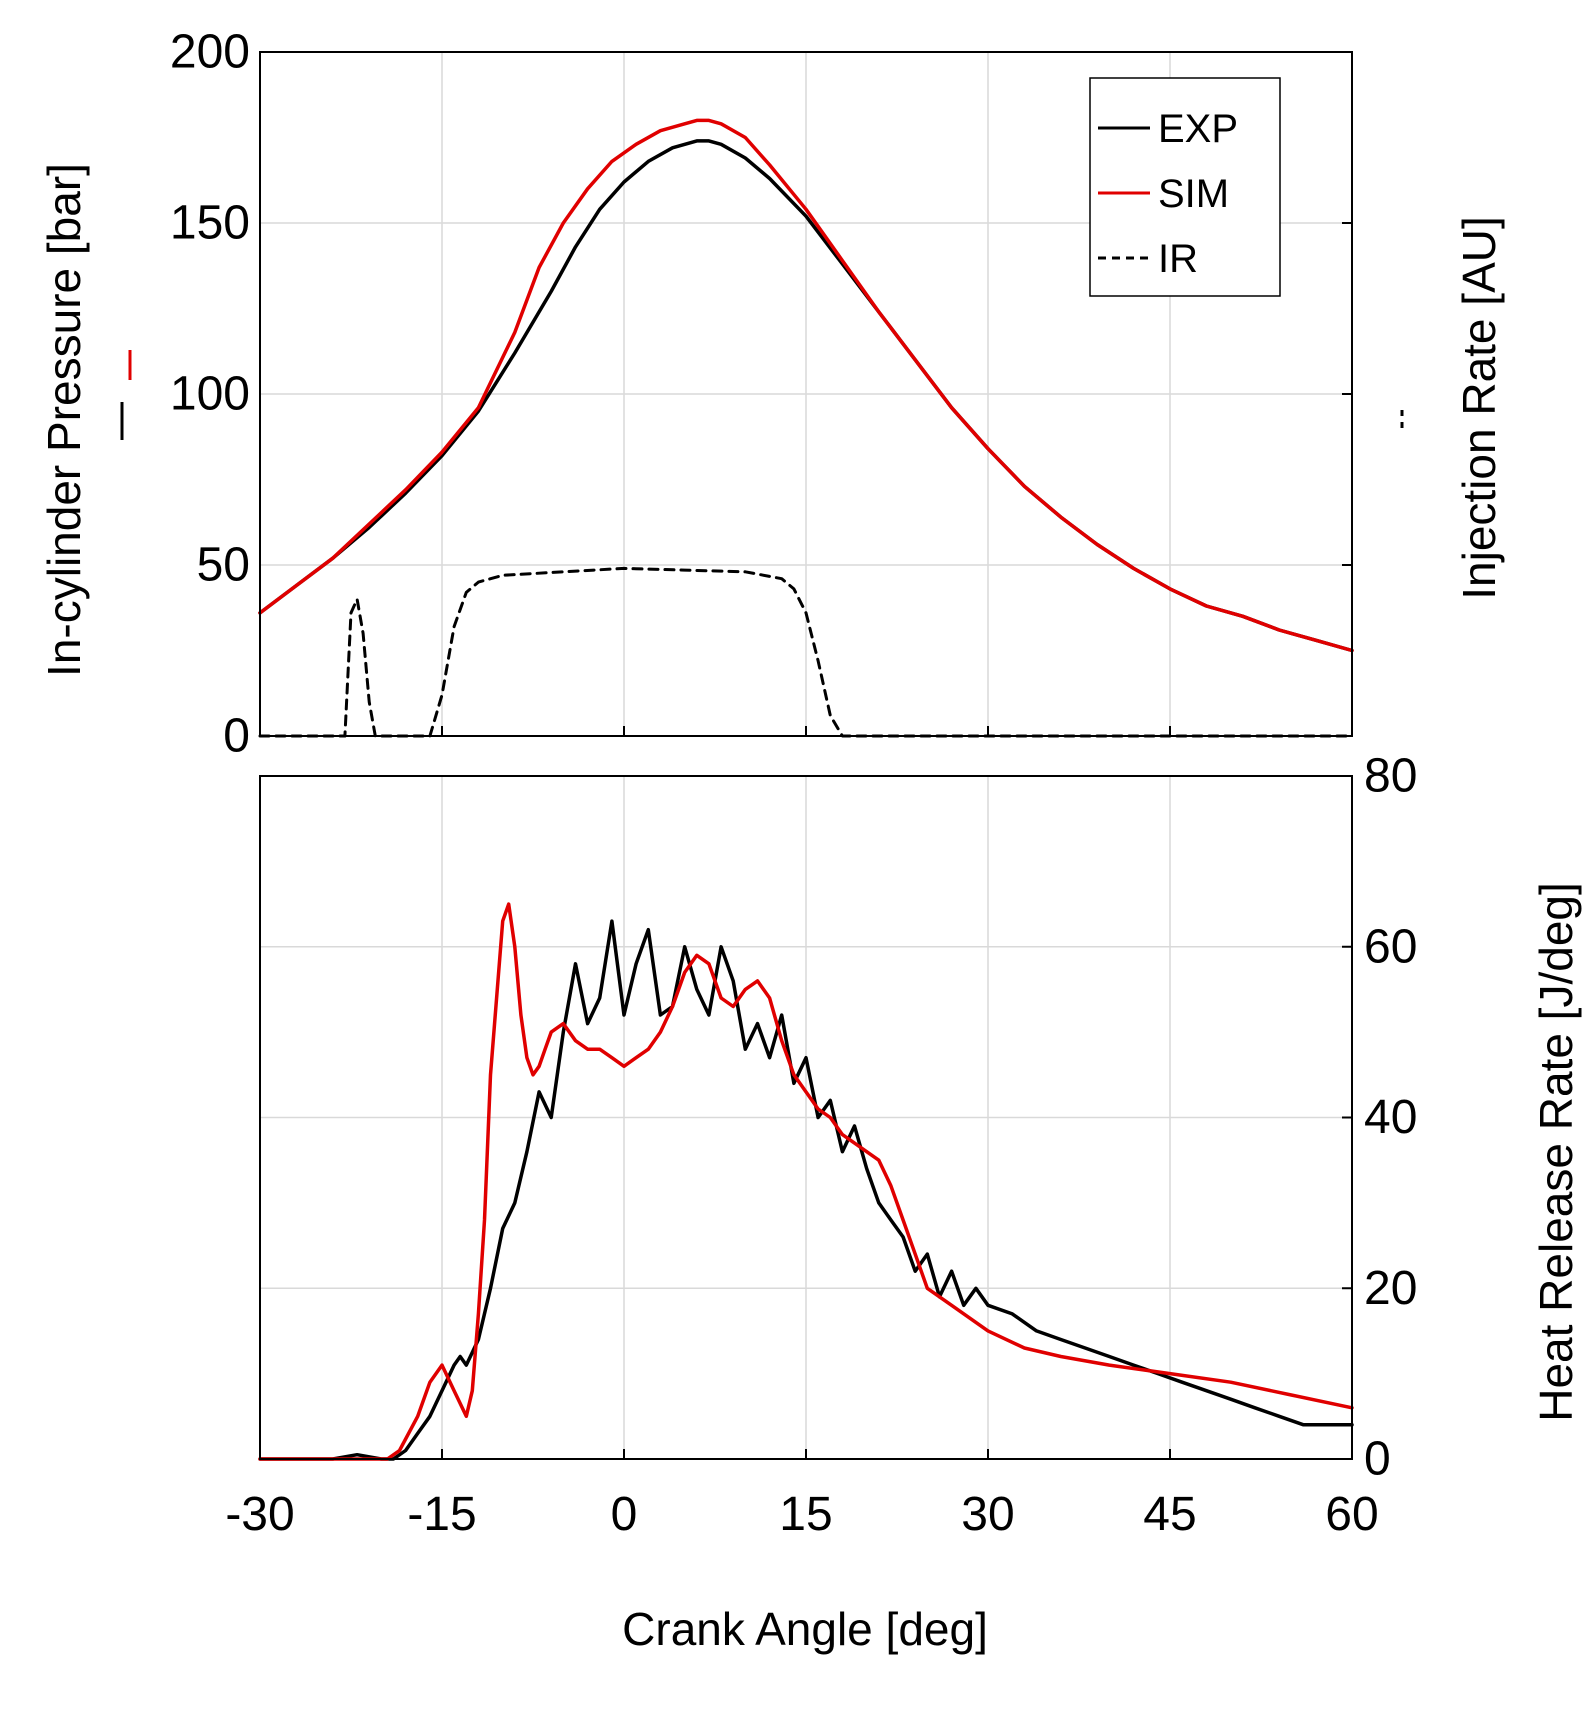 The image size is (1593, 1720). What do you see at coordinates (1377, 1459) in the screenshot?
I see `bottom-y-tick-label-0: 0` at bounding box center [1377, 1459].